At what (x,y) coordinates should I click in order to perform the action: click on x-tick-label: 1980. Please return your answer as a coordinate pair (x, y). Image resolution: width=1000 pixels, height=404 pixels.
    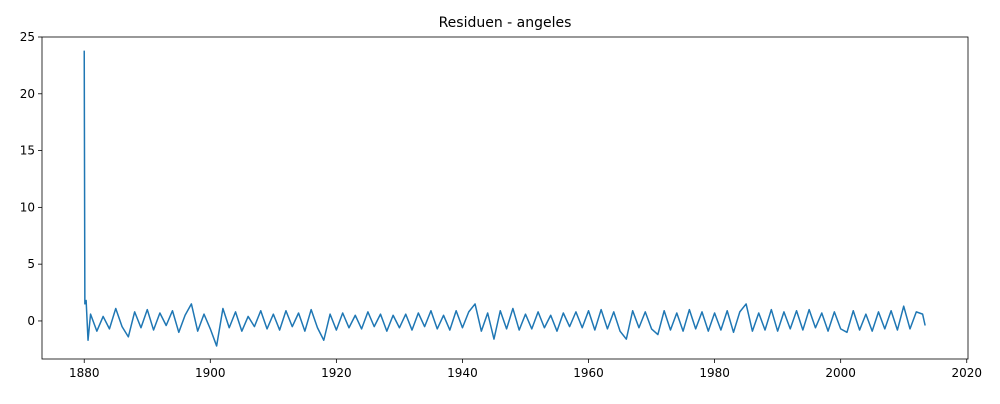
    Looking at the image, I should click on (714, 373).